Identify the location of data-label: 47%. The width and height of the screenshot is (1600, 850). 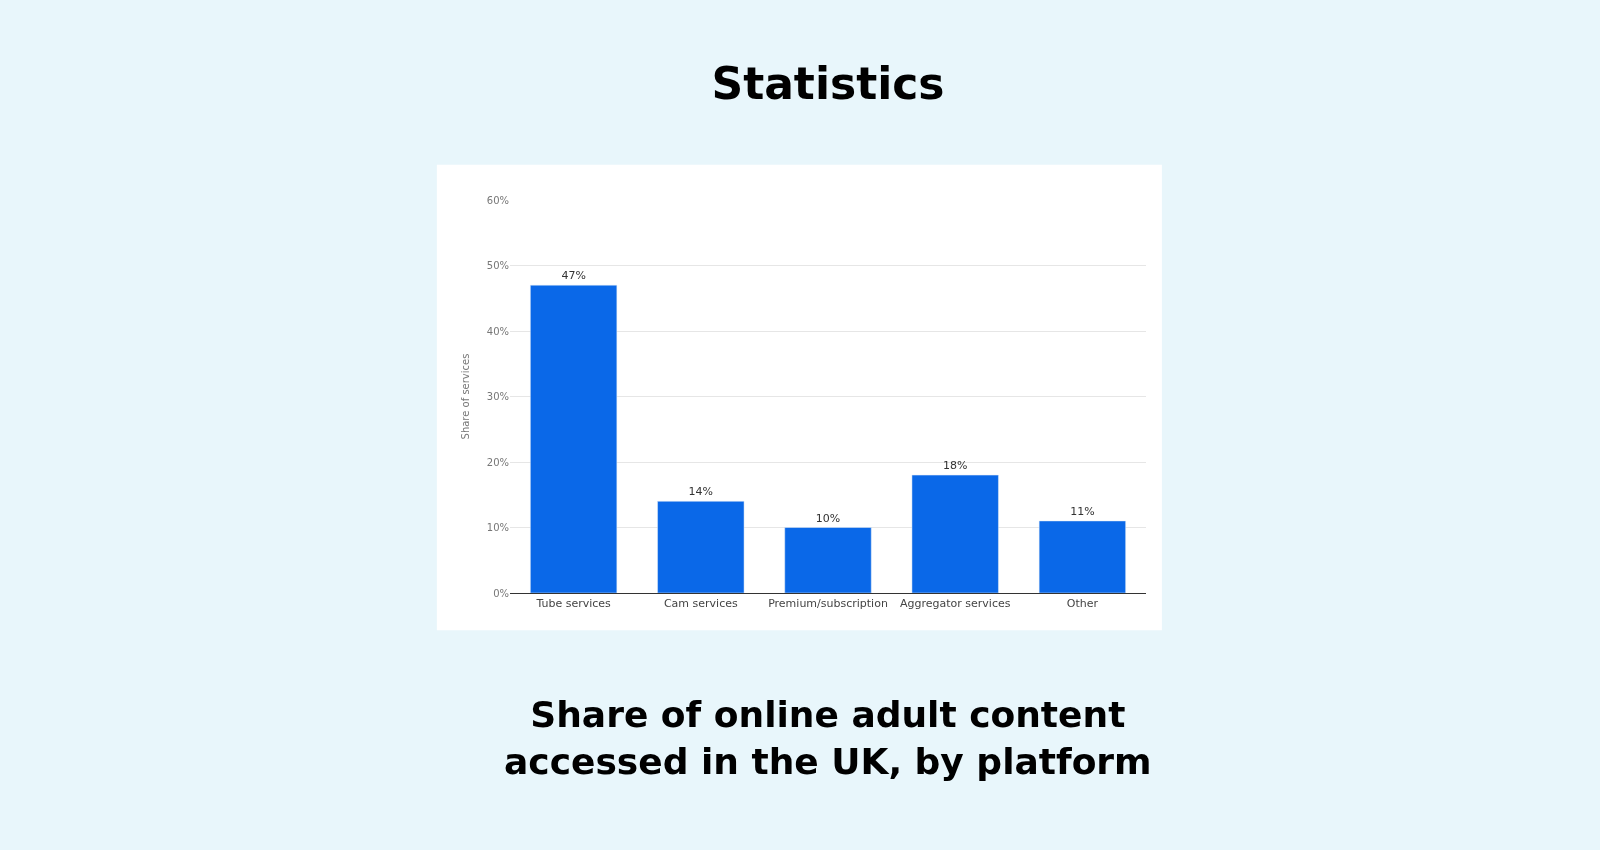
(573, 276).